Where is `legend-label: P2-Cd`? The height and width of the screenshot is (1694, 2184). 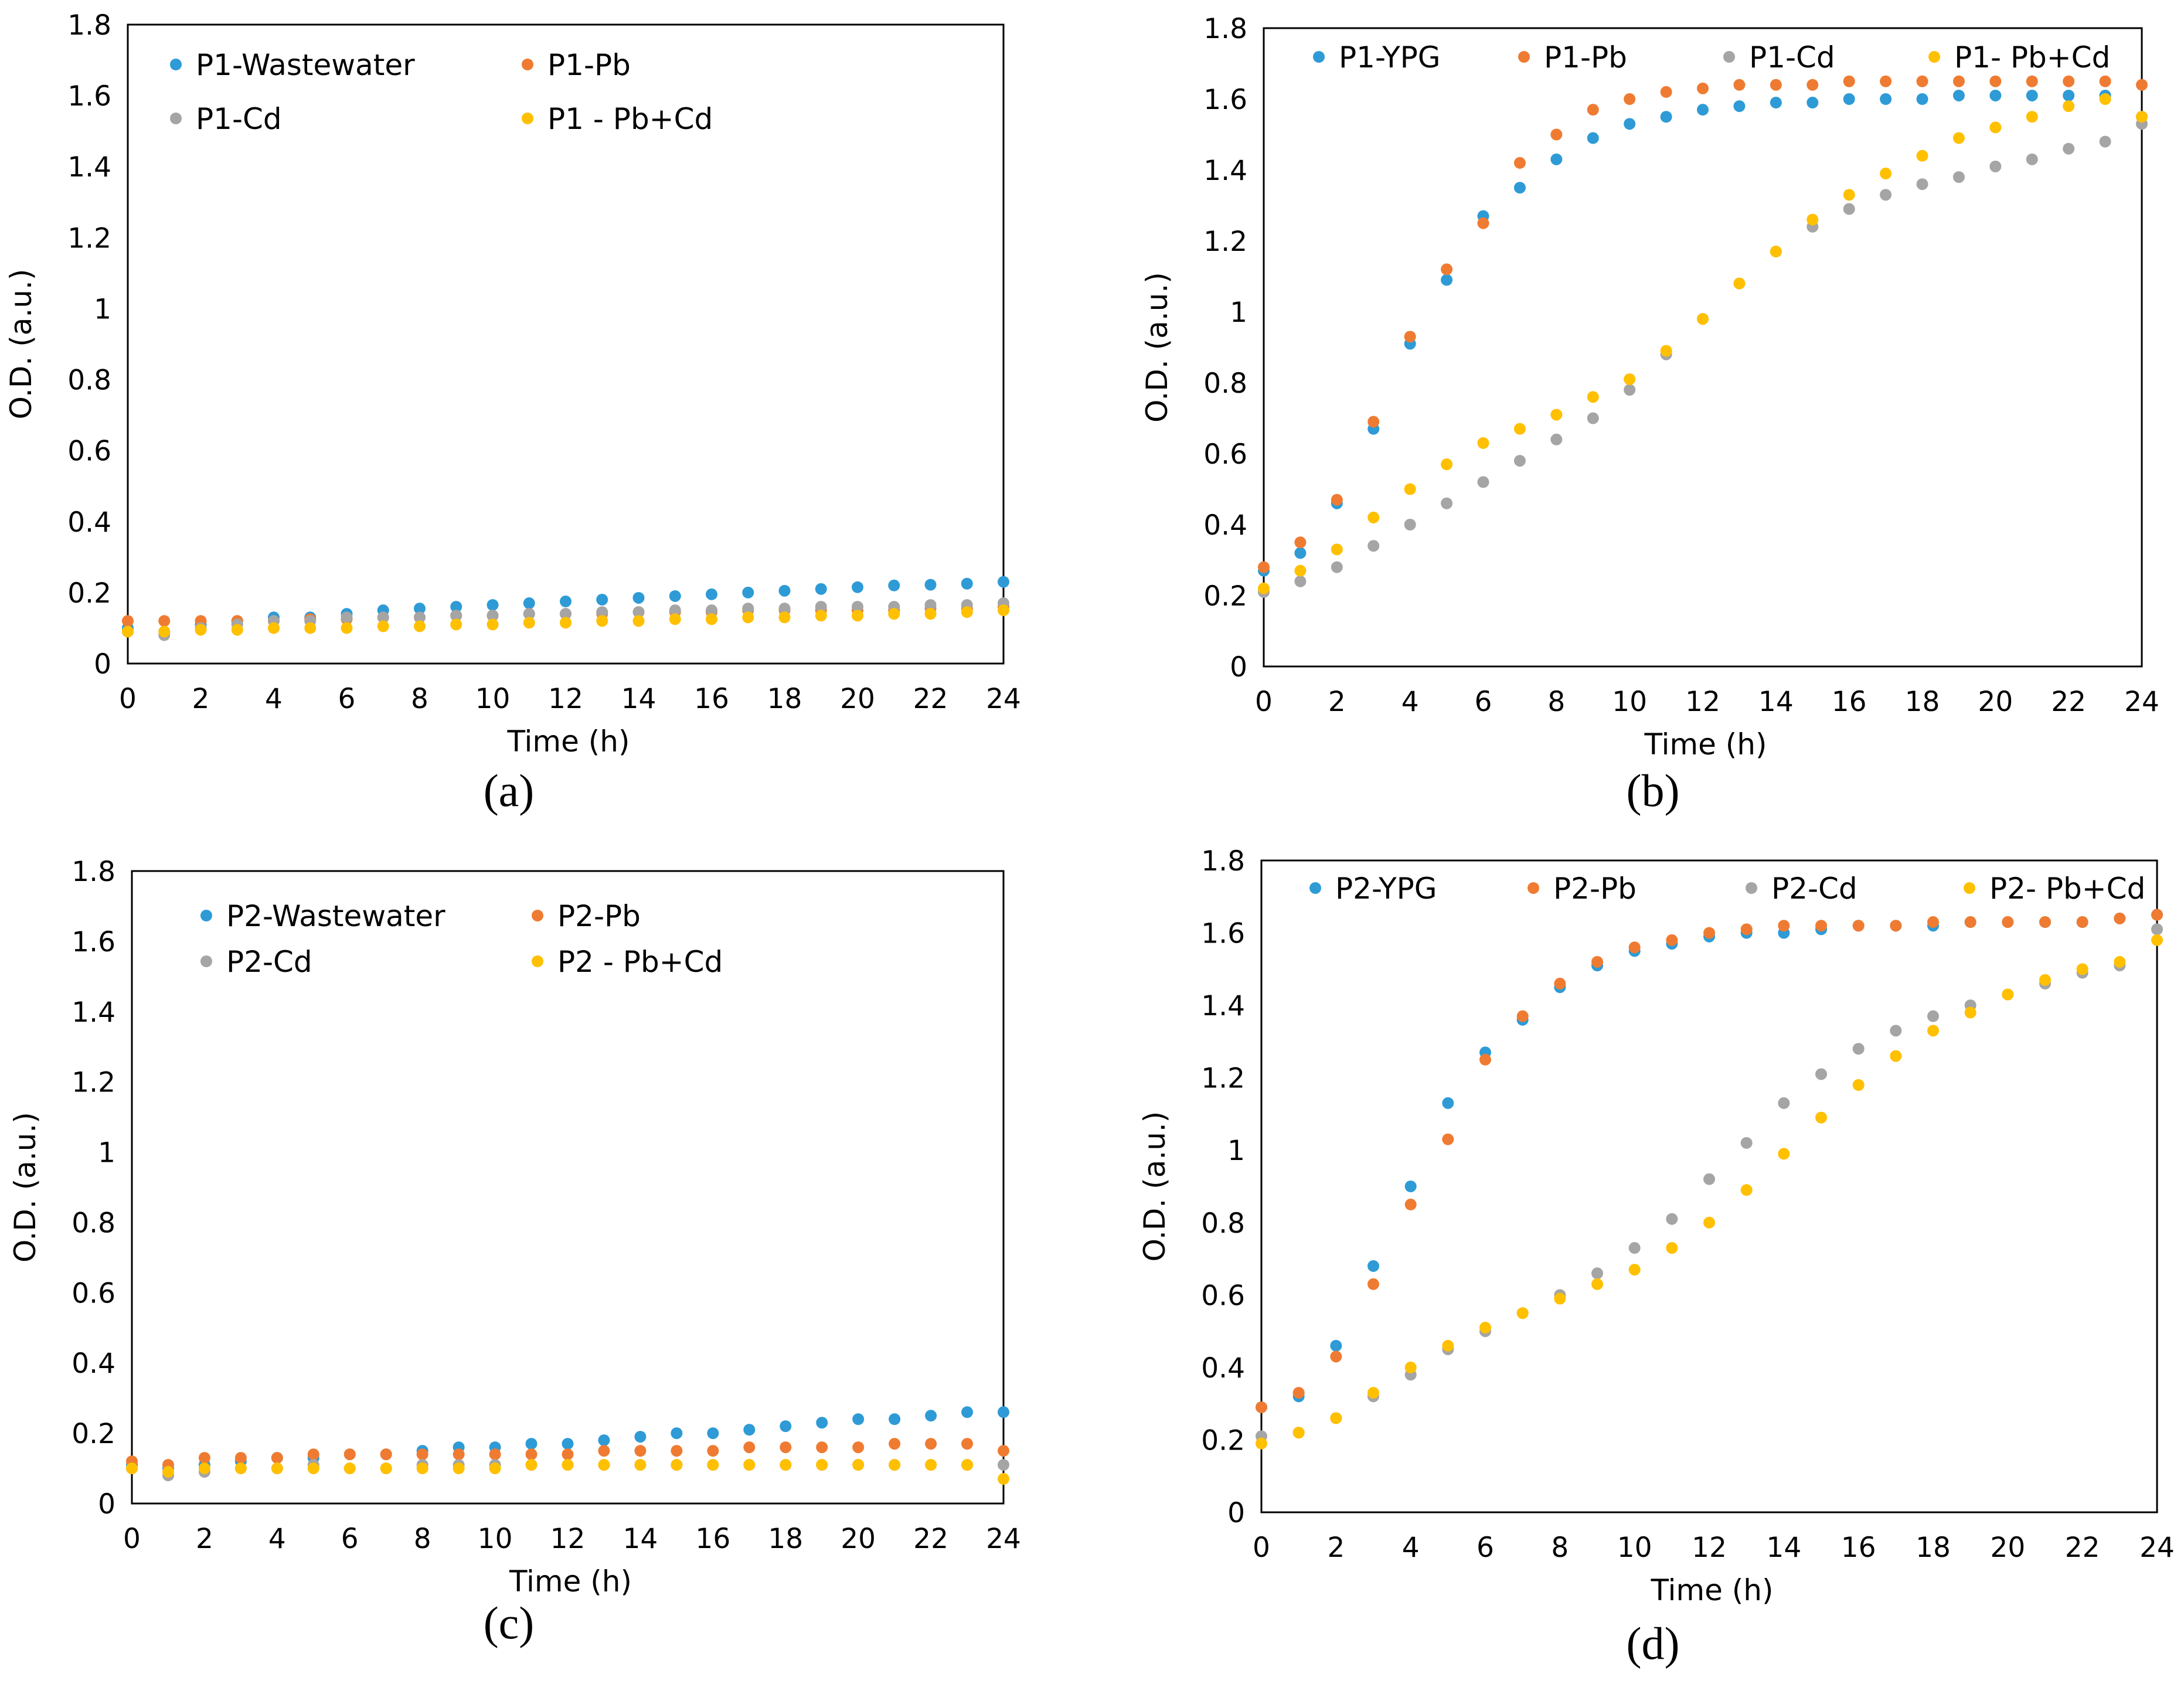
legend-label: P2-Cd is located at coordinates (1814, 889).